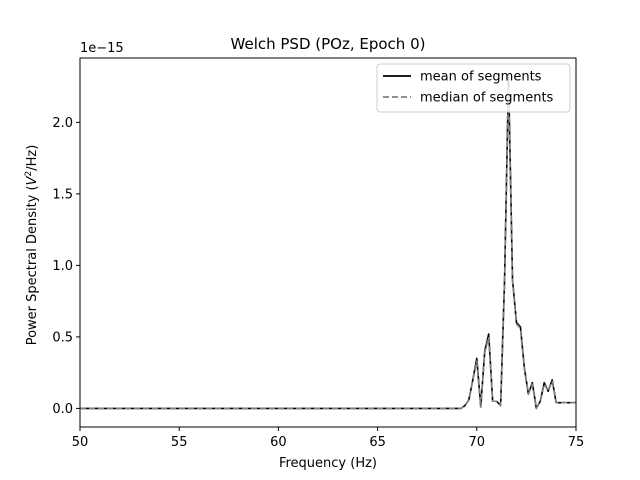 The image size is (640, 480). What do you see at coordinates (576, 442) in the screenshot?
I see `x-tick-label: 75` at bounding box center [576, 442].